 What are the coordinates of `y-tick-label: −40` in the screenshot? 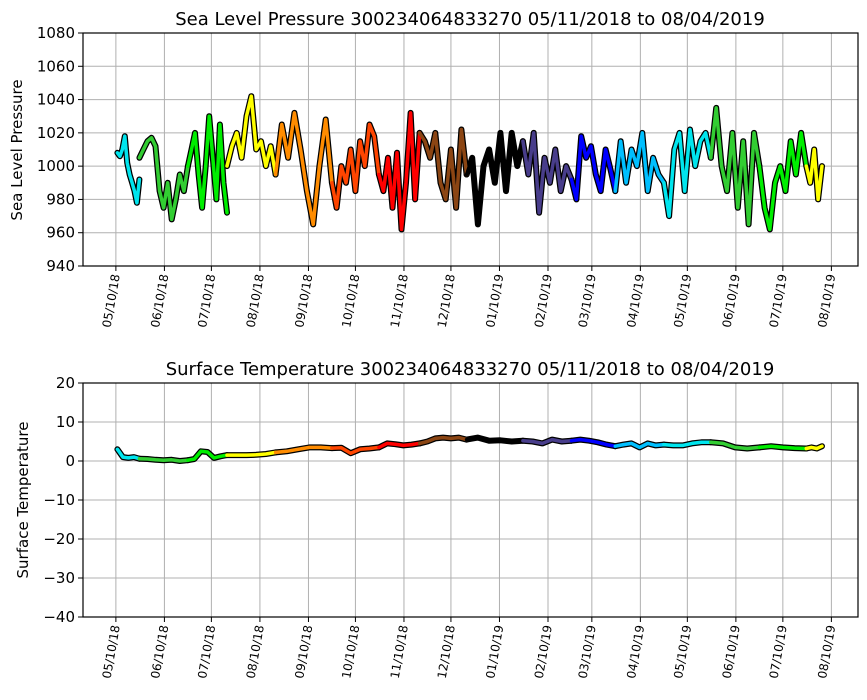 It's located at (59, 617).